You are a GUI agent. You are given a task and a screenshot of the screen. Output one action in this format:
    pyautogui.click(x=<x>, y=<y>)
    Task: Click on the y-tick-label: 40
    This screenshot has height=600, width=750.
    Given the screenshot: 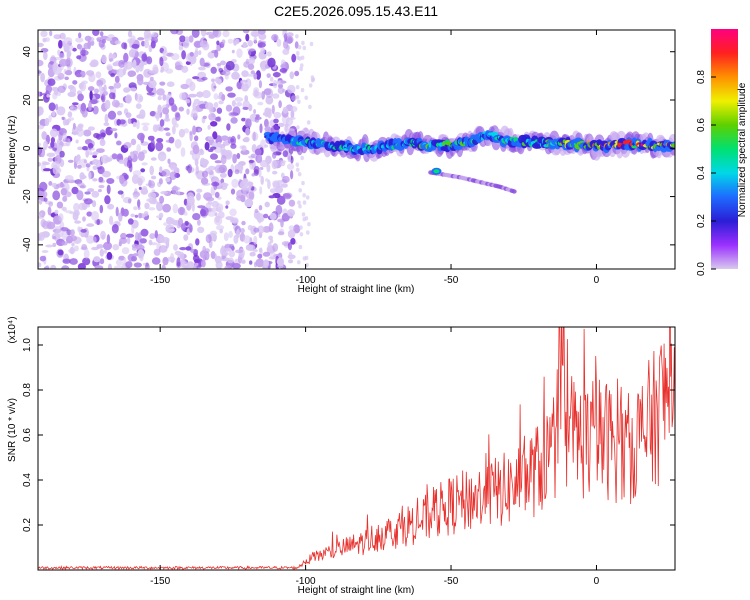 What is the action you would take?
    pyautogui.click(x=27, y=52)
    